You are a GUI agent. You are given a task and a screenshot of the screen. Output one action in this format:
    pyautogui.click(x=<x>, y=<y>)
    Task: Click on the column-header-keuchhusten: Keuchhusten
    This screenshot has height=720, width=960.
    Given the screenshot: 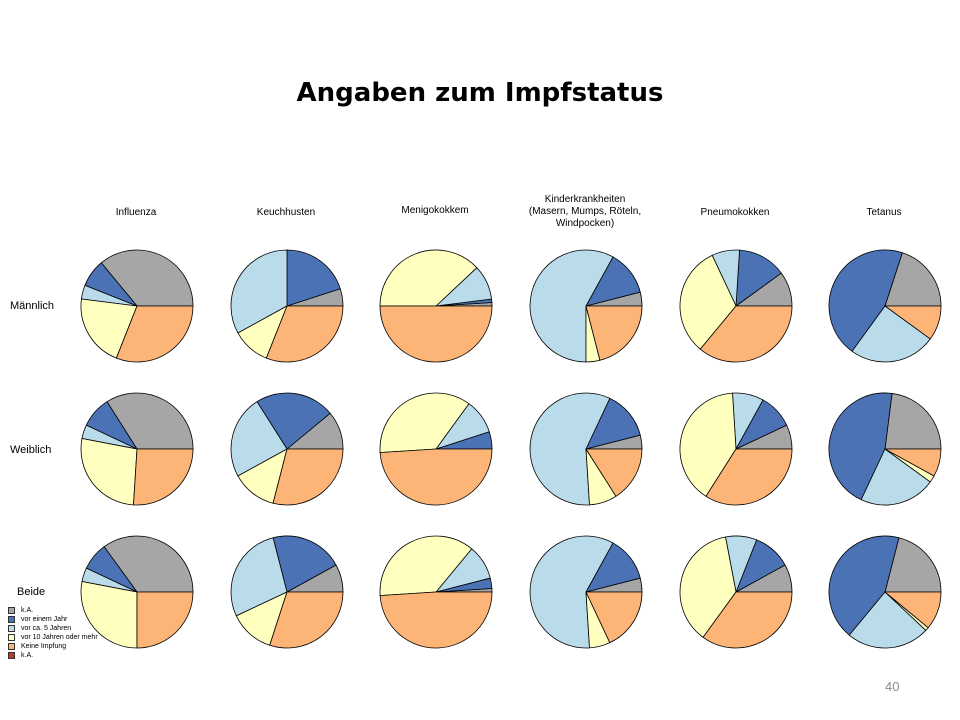 What is the action you would take?
    pyautogui.click(x=286, y=212)
    